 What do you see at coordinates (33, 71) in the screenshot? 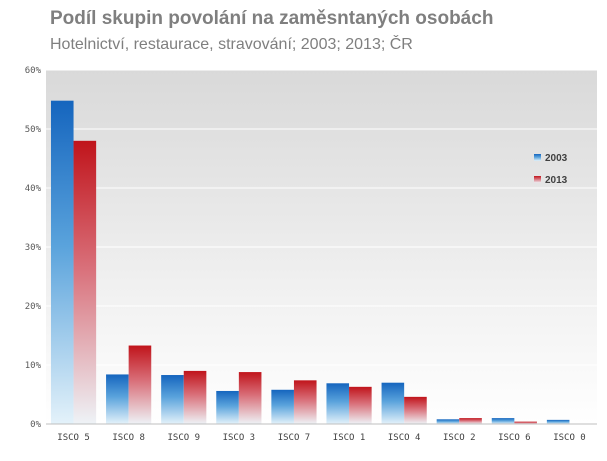
I see `y-tick-label: 60%` at bounding box center [33, 71].